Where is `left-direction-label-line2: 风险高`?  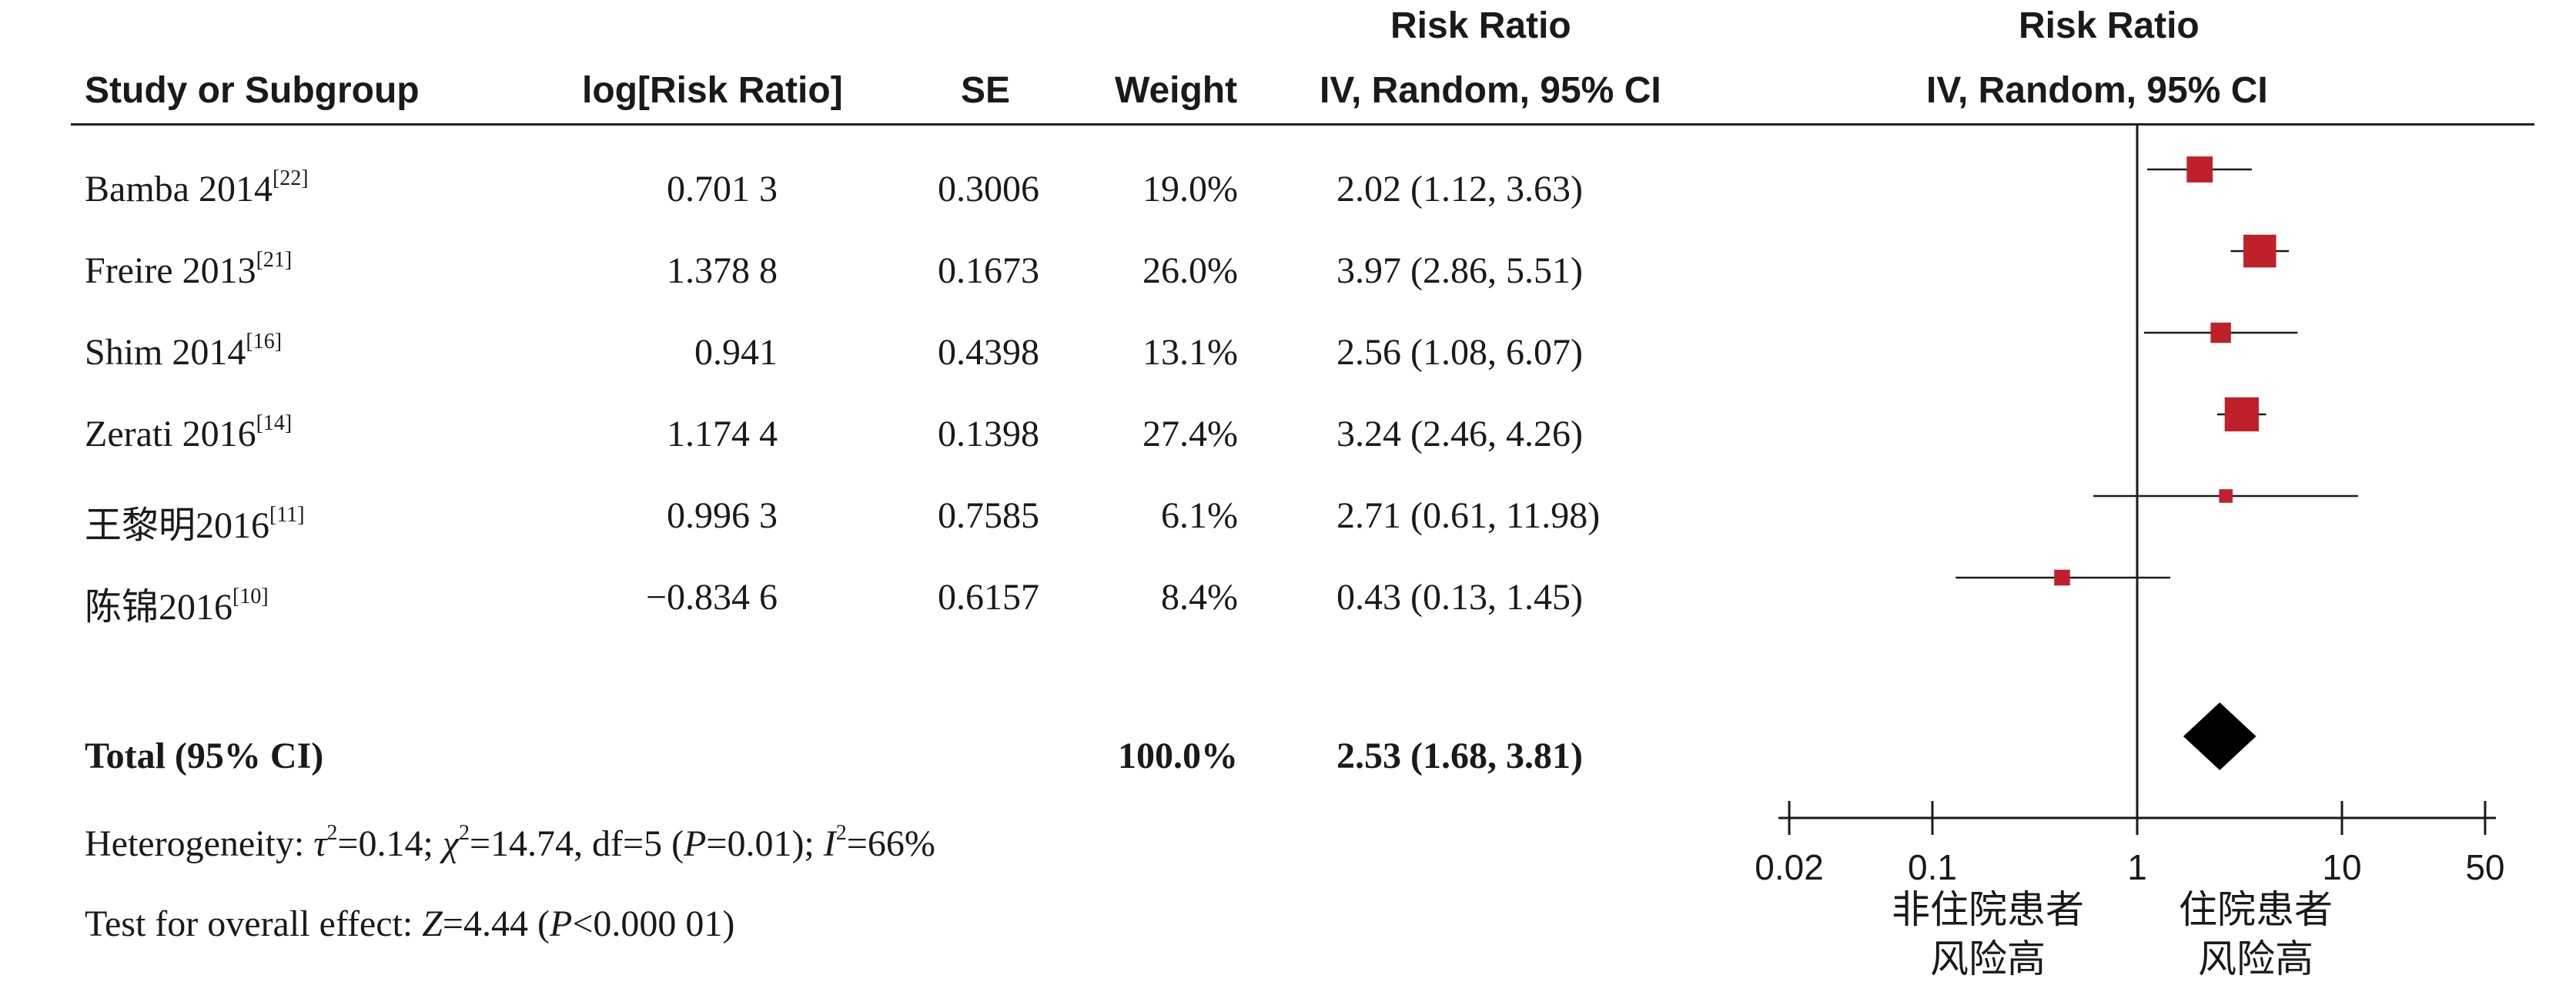 left-direction-label-line2: 风险高 is located at coordinates (1988, 959).